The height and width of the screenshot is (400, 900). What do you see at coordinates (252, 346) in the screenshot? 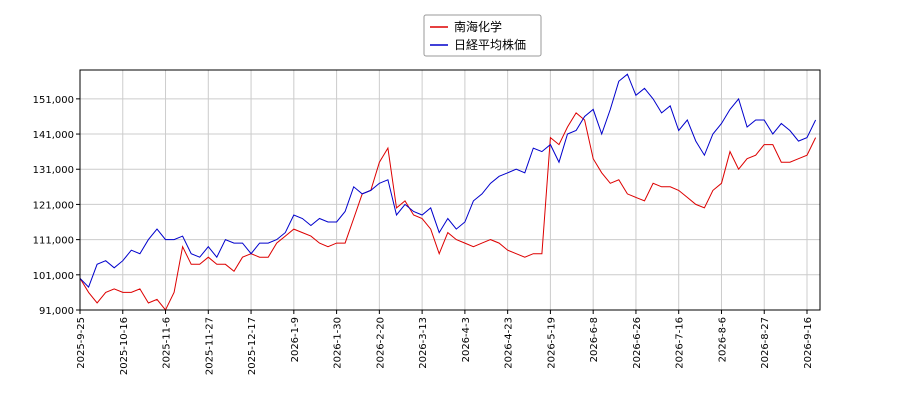
I see `x-tick-label: 2025-12-17` at bounding box center [252, 346].